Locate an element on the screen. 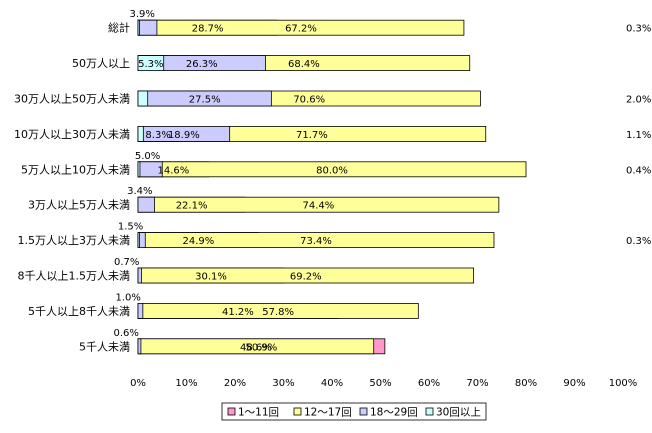  x-tick-label: 20% is located at coordinates (235, 383).